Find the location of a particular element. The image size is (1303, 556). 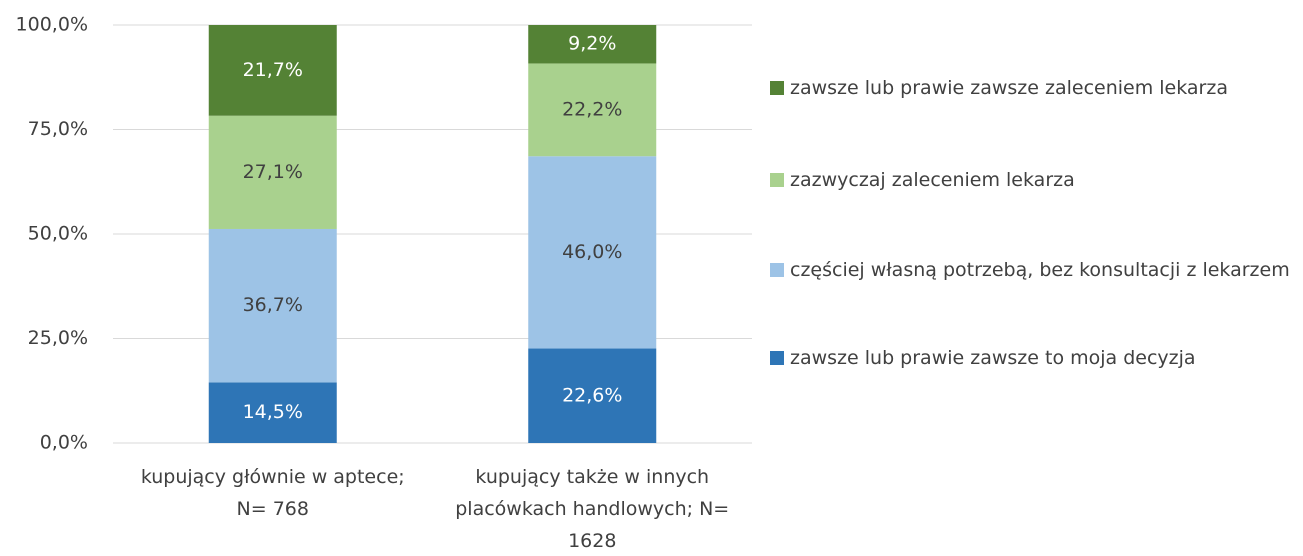

data-label: 14,5% is located at coordinates (273, 412).